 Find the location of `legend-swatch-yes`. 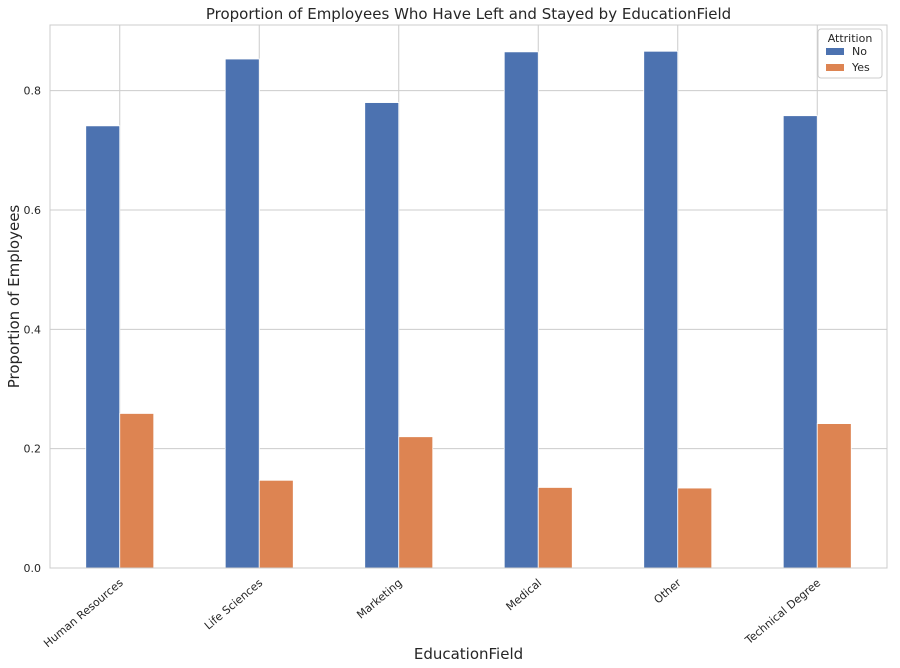

legend-swatch-yes is located at coordinates (835, 67).